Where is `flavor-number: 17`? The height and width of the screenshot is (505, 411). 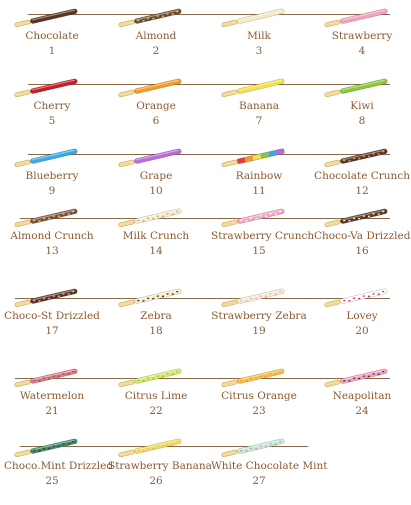 flavor-number: 17 is located at coordinates (52, 331).